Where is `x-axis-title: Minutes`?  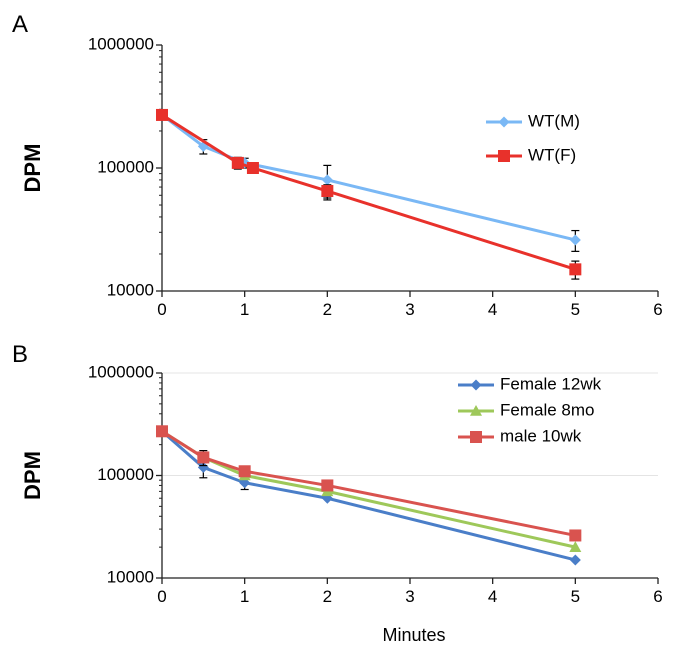 x-axis-title: Minutes is located at coordinates (413, 635).